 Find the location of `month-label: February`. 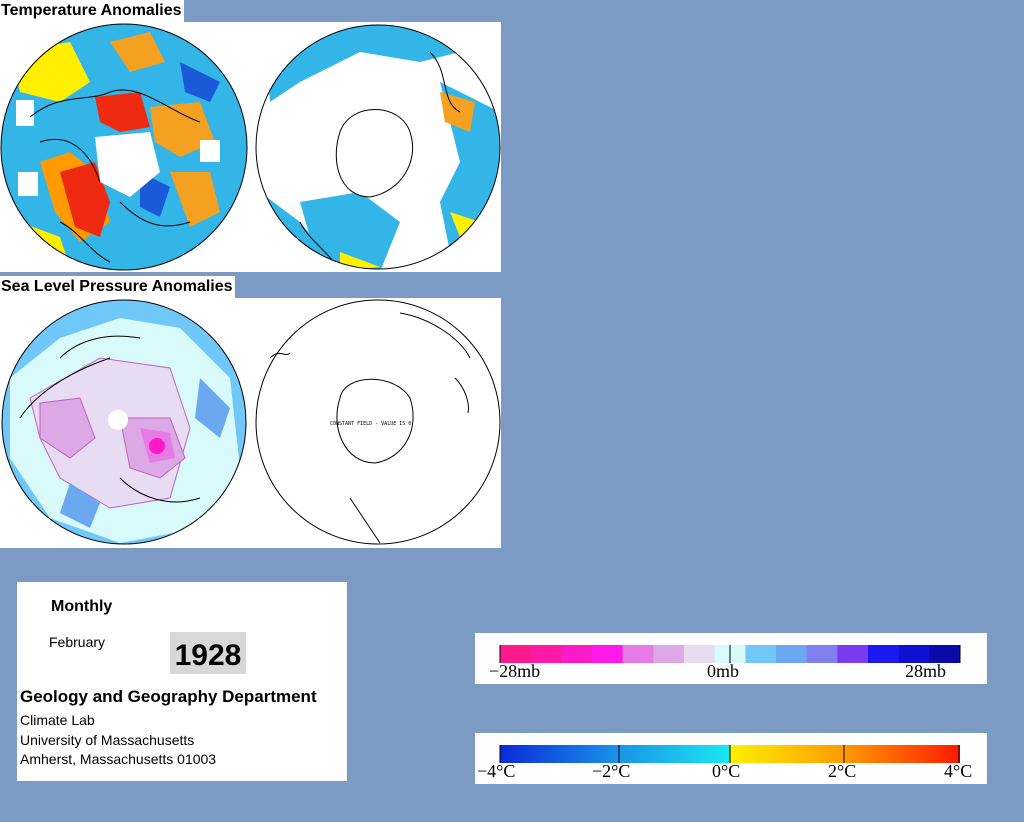

month-label: February is located at coordinates (77, 642).